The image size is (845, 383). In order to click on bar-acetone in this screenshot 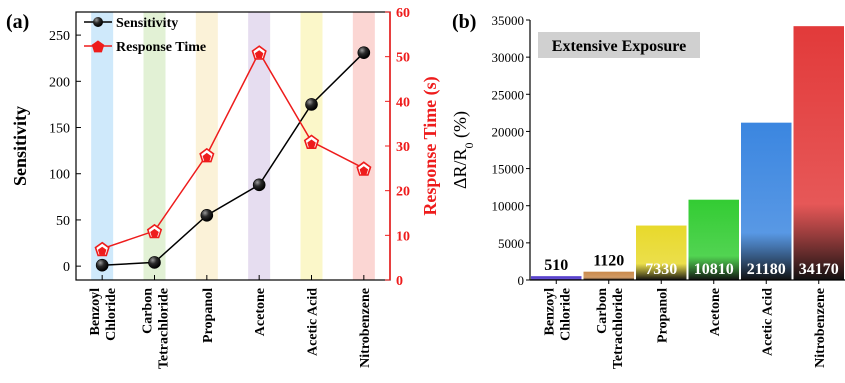, I will do `click(713, 239)`.